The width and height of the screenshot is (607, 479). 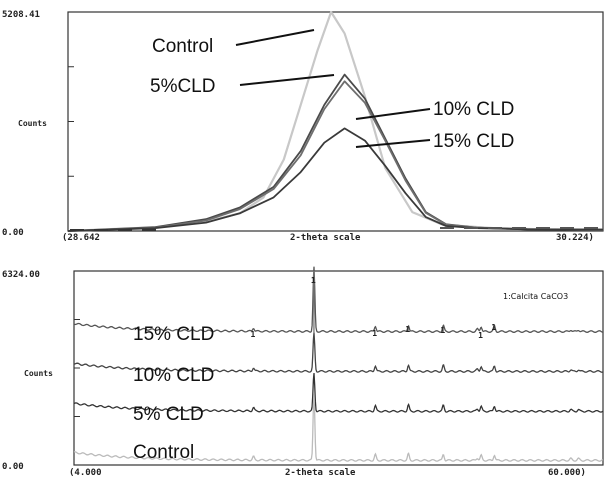 I want to click on leader-10cld, so click(x=393, y=114).